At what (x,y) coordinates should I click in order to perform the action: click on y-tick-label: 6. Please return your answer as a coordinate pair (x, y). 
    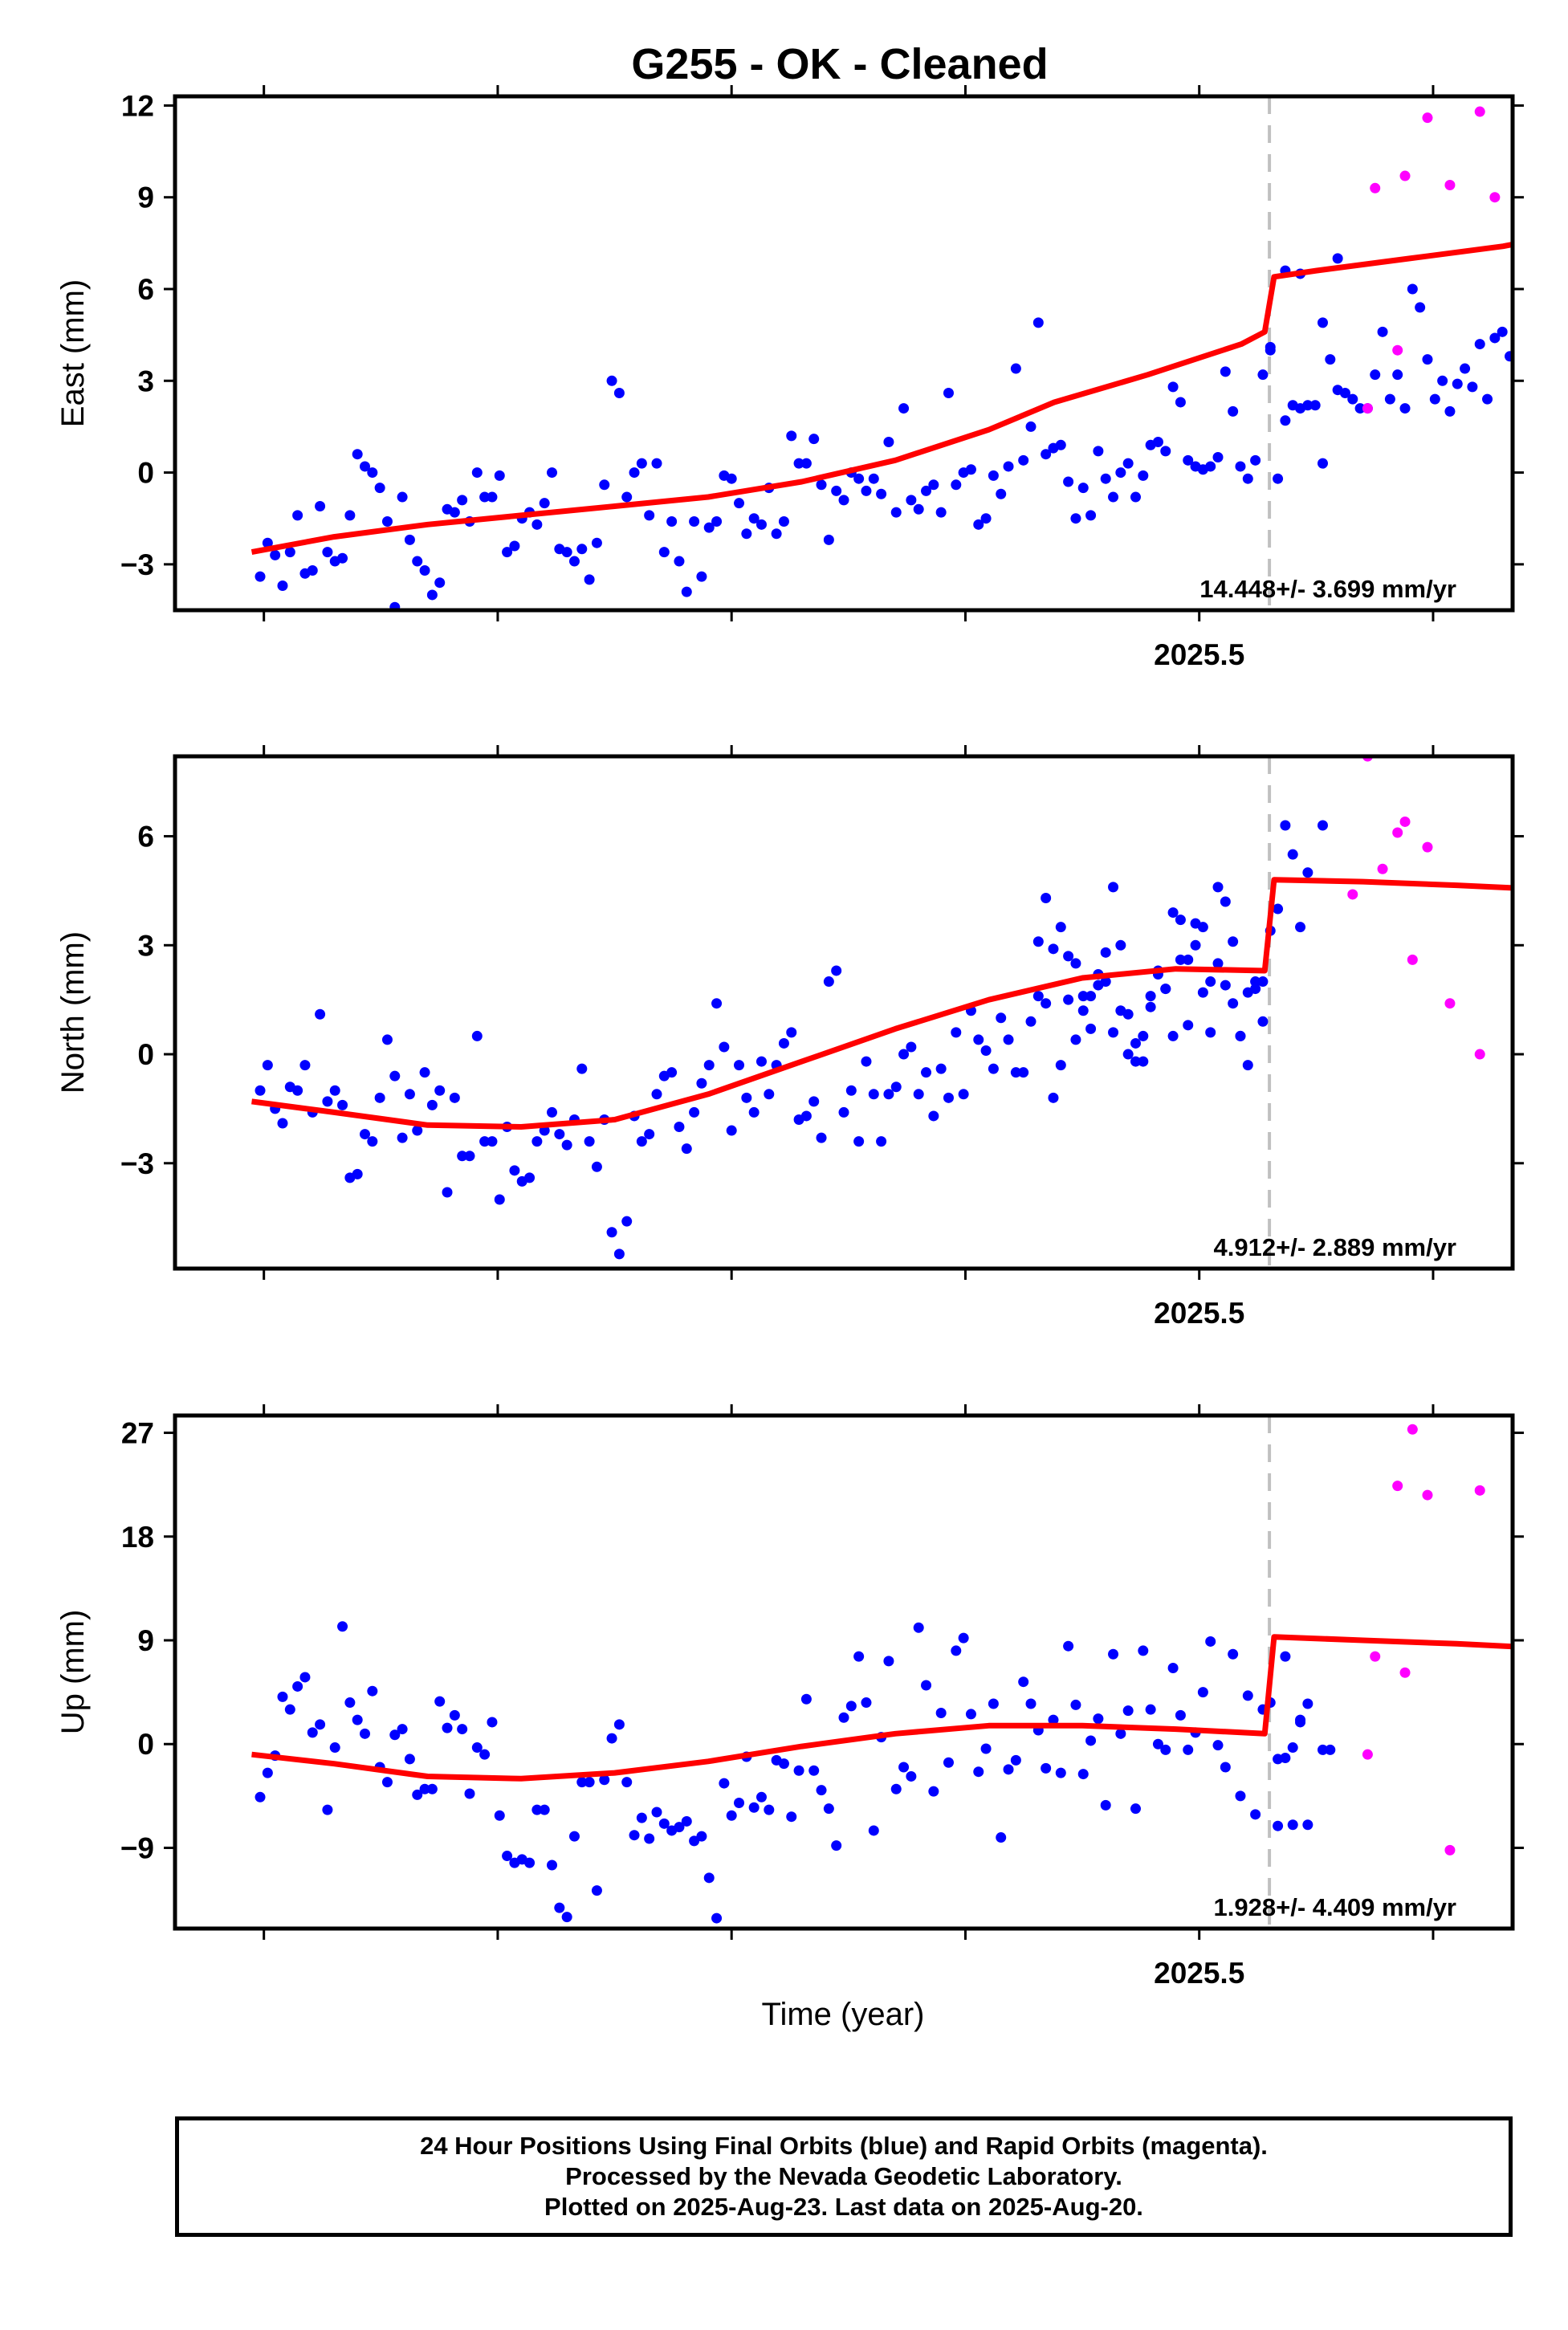
    Looking at the image, I should click on (145, 289).